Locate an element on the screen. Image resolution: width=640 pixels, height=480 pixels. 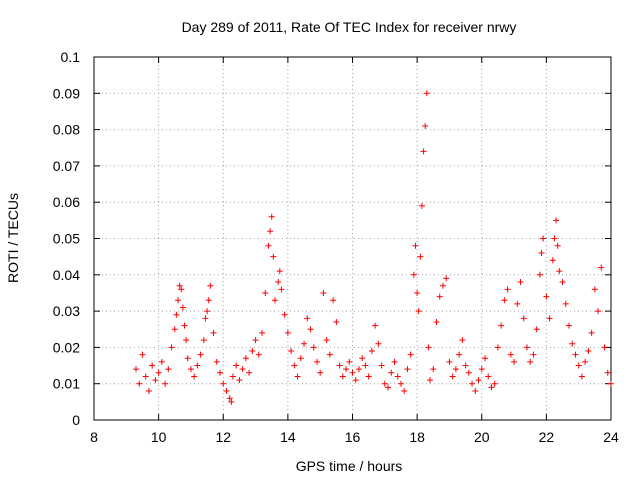
y-tick-label: 0.03 is located at coordinates (66, 311).